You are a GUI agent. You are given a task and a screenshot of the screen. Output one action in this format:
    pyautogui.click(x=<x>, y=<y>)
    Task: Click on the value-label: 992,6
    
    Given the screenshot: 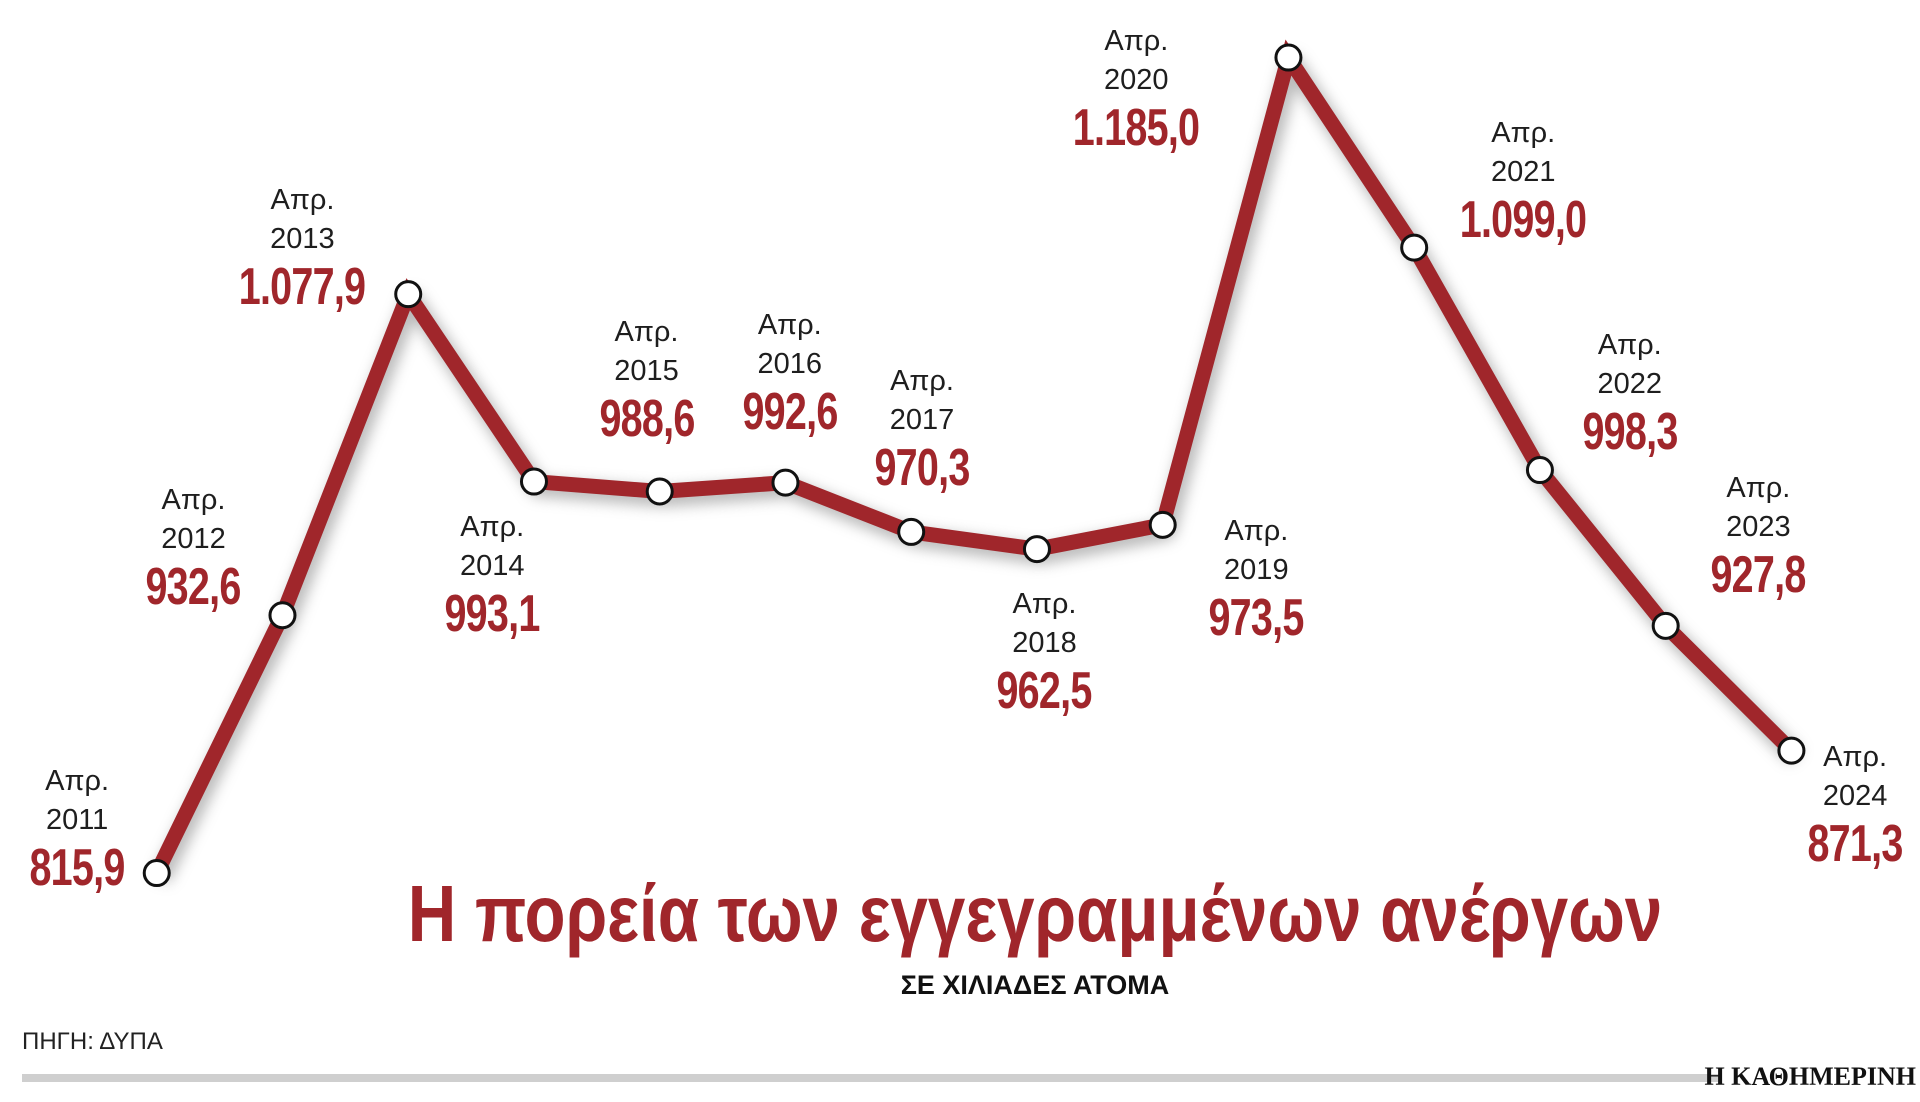 What is the action you would take?
    pyautogui.click(x=790, y=412)
    